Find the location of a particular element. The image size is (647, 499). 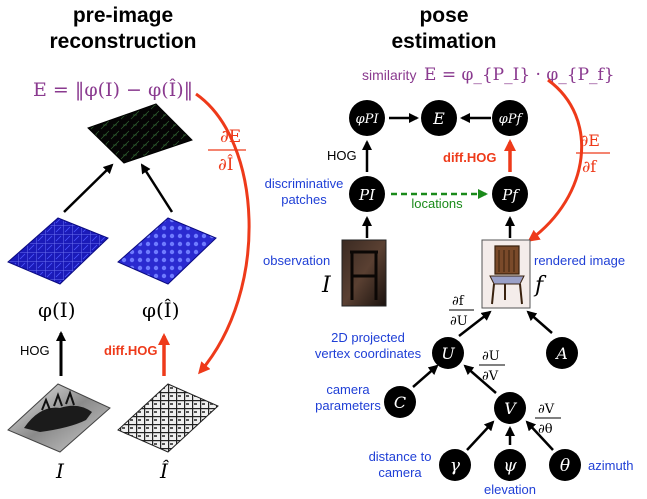

distance-to-camera-label-2: camera is located at coordinates (400, 472).